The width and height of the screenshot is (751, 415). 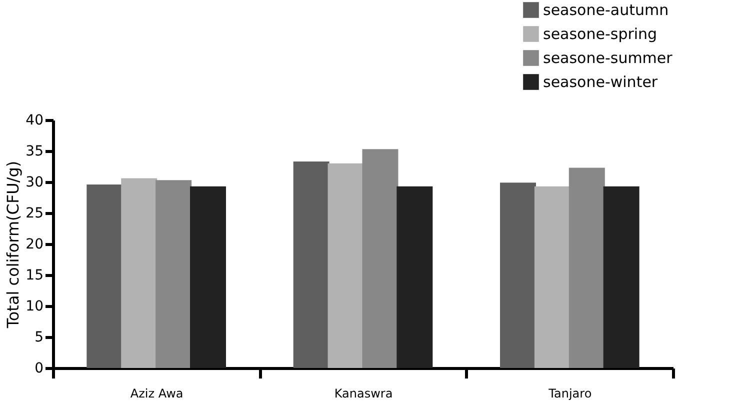 What do you see at coordinates (39, 368) in the screenshot?
I see `y-tick-label: 0` at bounding box center [39, 368].